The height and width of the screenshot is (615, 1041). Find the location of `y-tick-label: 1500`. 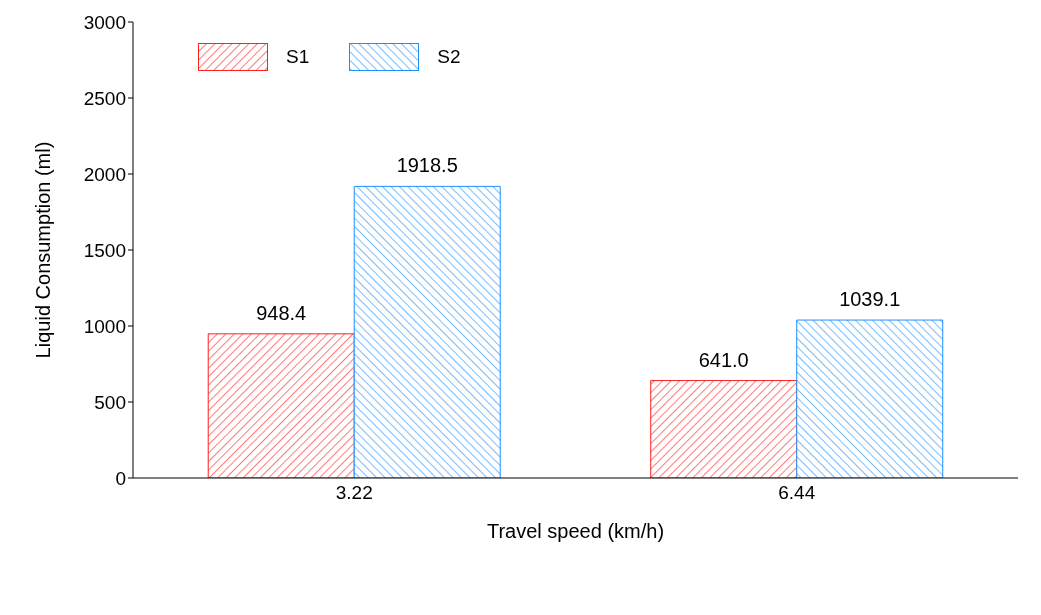

y-tick-label: 1500 is located at coordinates (104, 250).